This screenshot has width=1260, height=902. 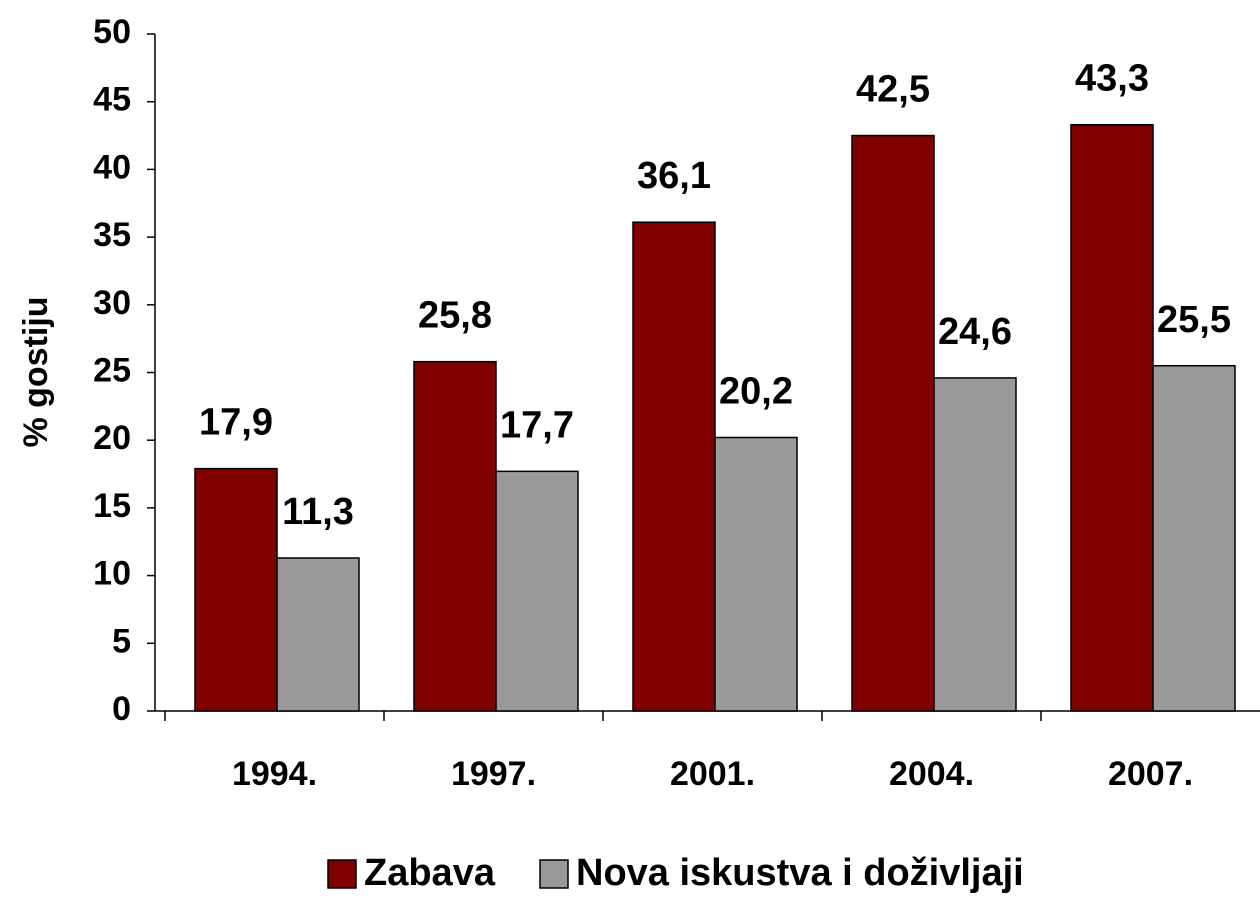 I want to click on x-tick-label: 1994., so click(x=274, y=774).